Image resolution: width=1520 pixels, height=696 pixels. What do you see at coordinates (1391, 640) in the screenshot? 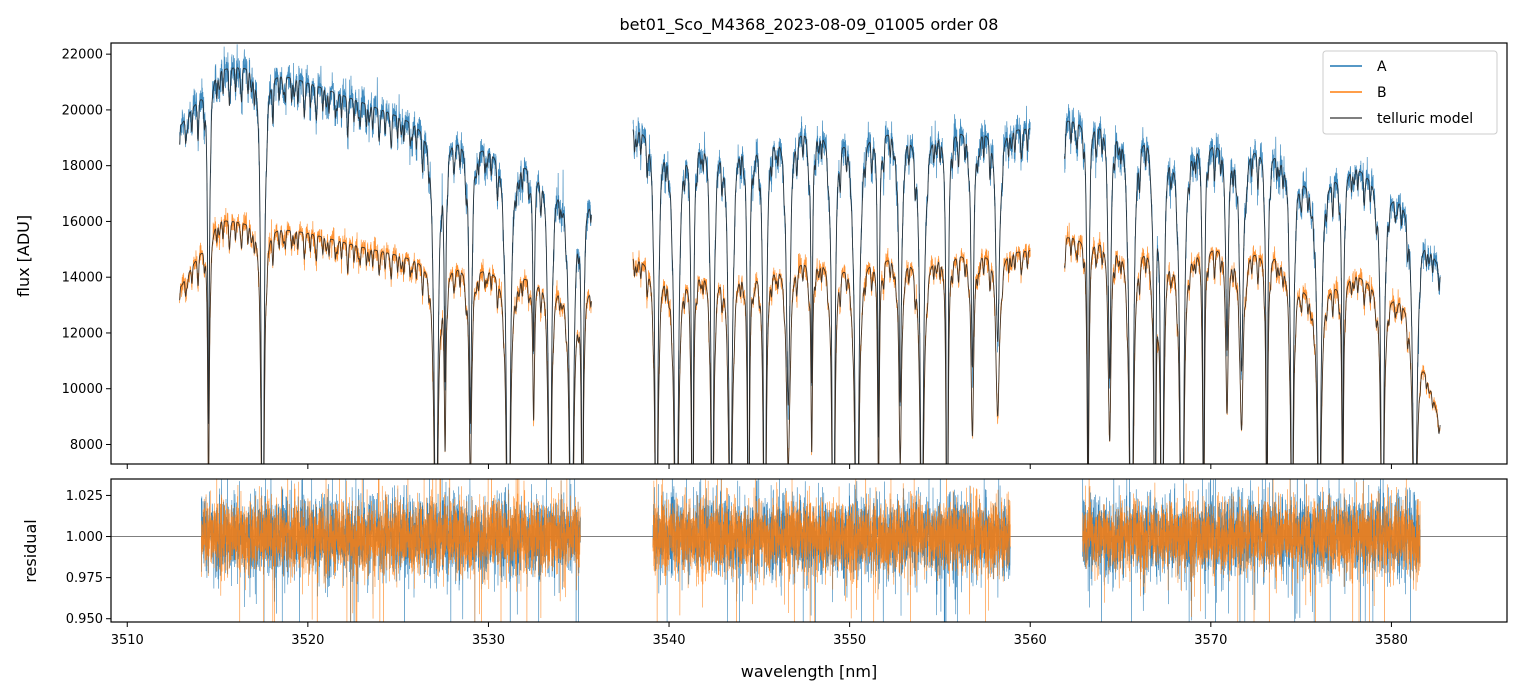
I see `x-tick-label: 3580` at bounding box center [1391, 640].